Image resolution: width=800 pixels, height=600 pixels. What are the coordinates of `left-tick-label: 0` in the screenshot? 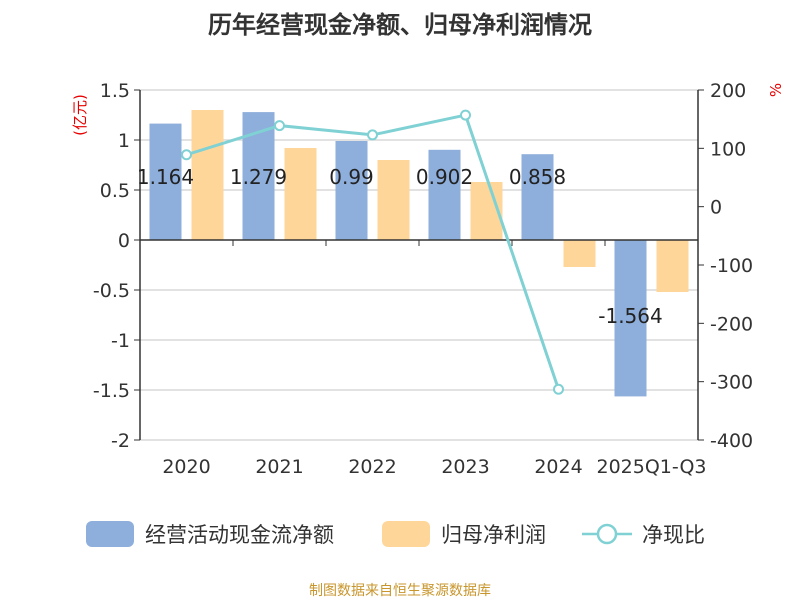 It's located at (124, 241).